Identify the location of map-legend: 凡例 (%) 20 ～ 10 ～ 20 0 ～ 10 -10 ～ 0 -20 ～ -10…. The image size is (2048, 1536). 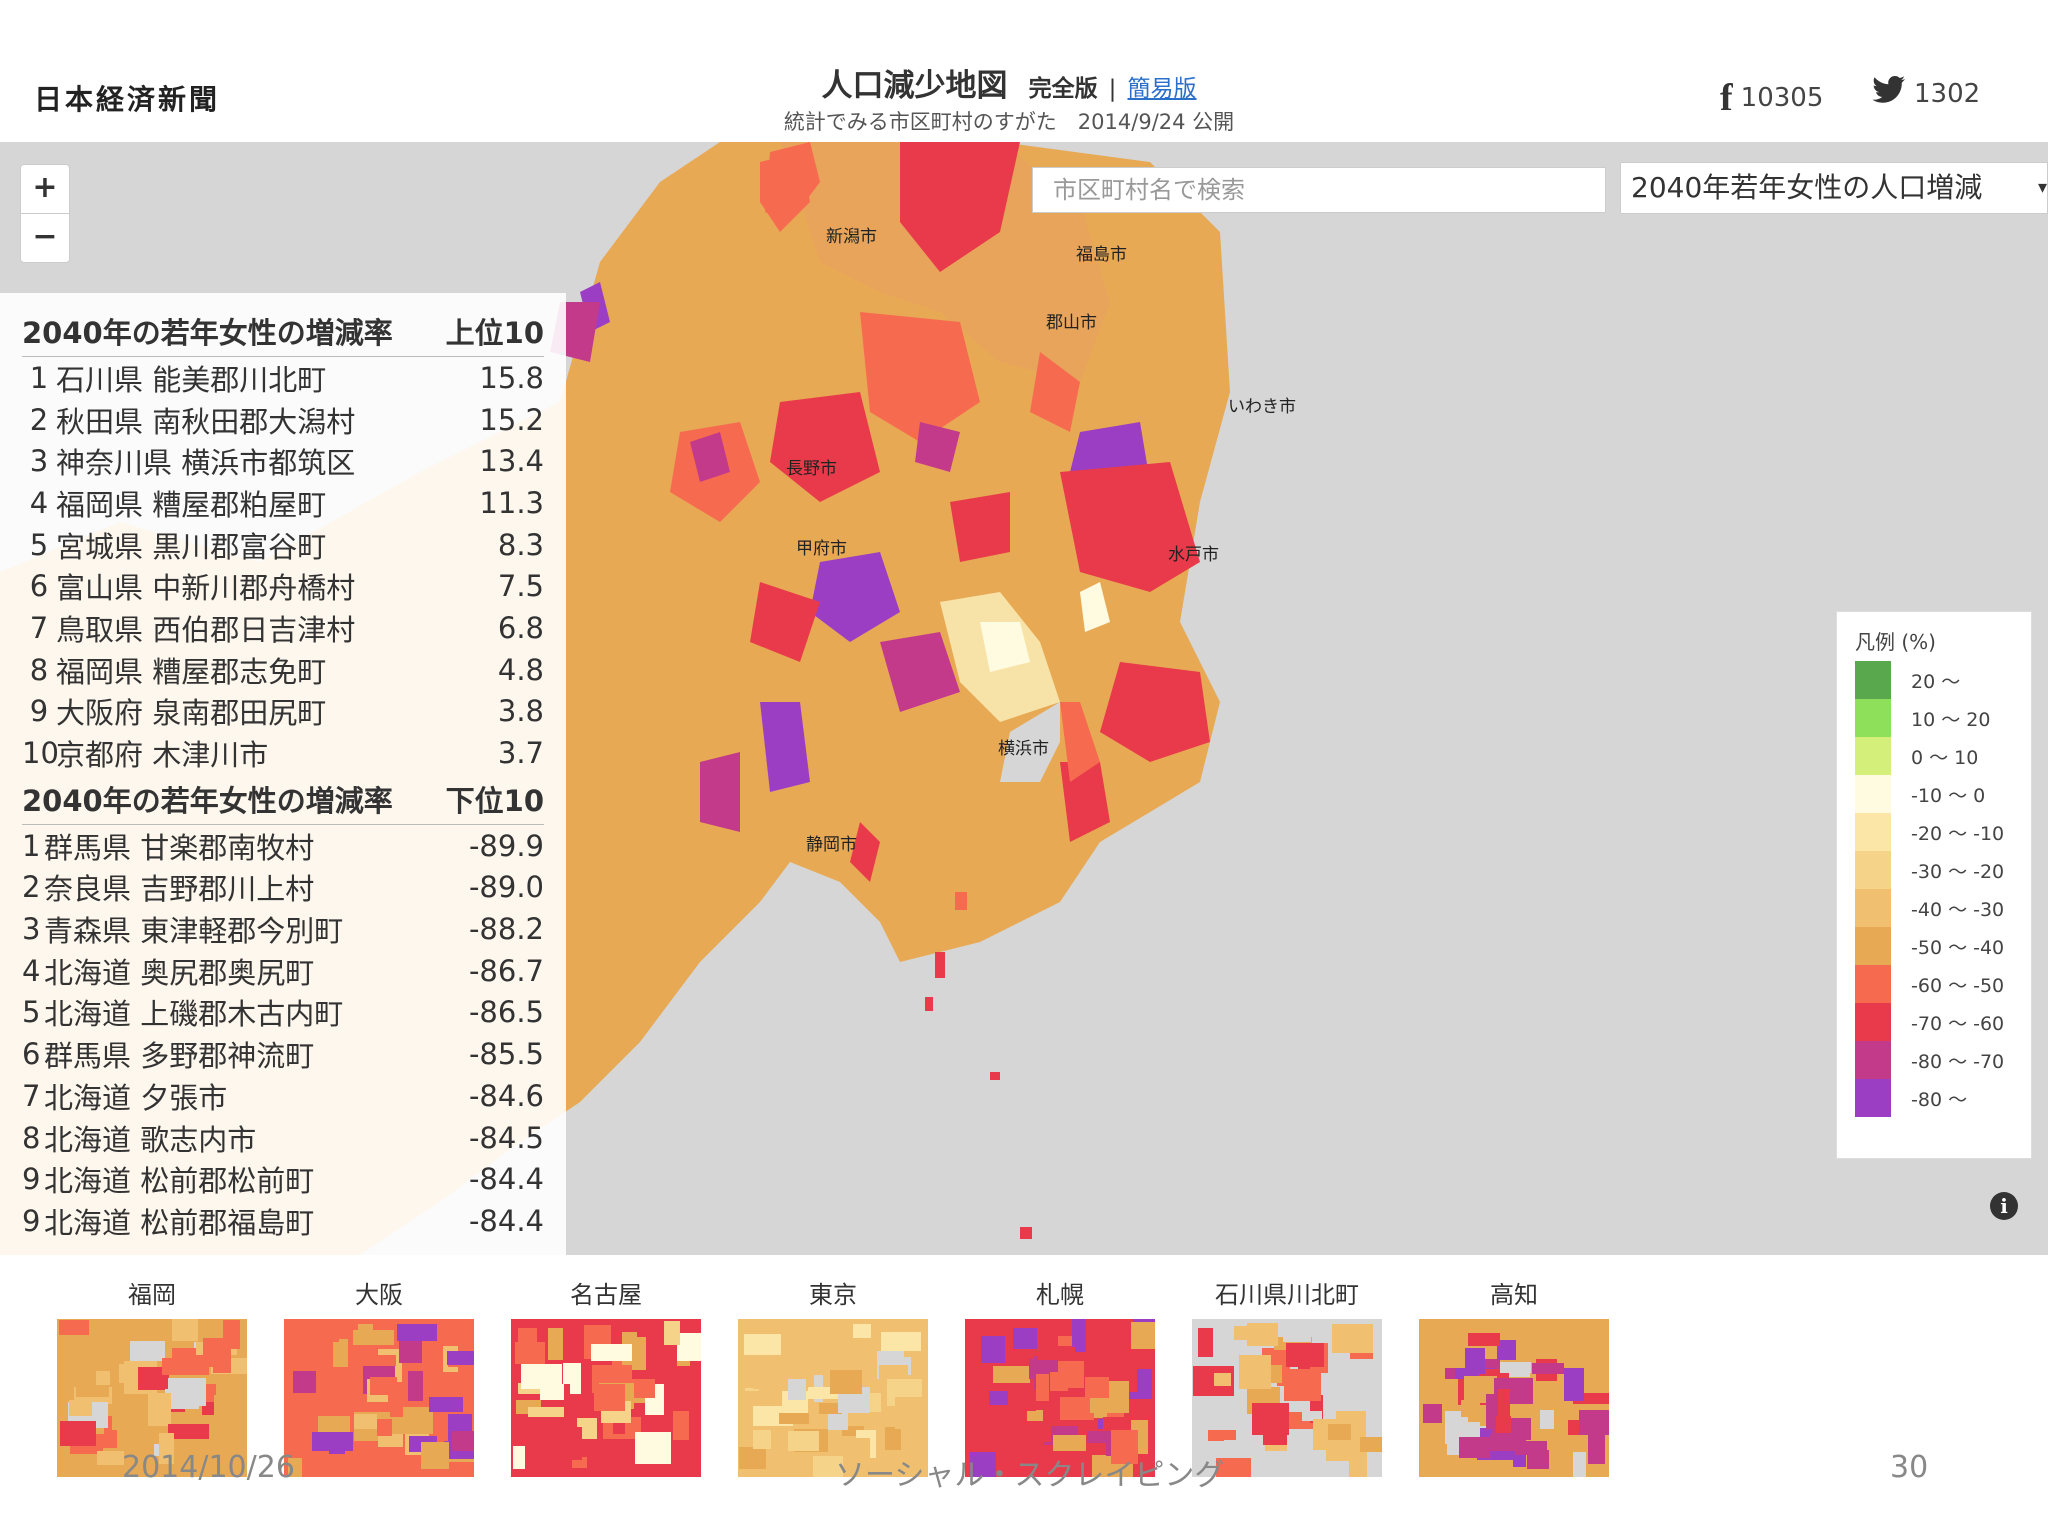
(1934, 885).